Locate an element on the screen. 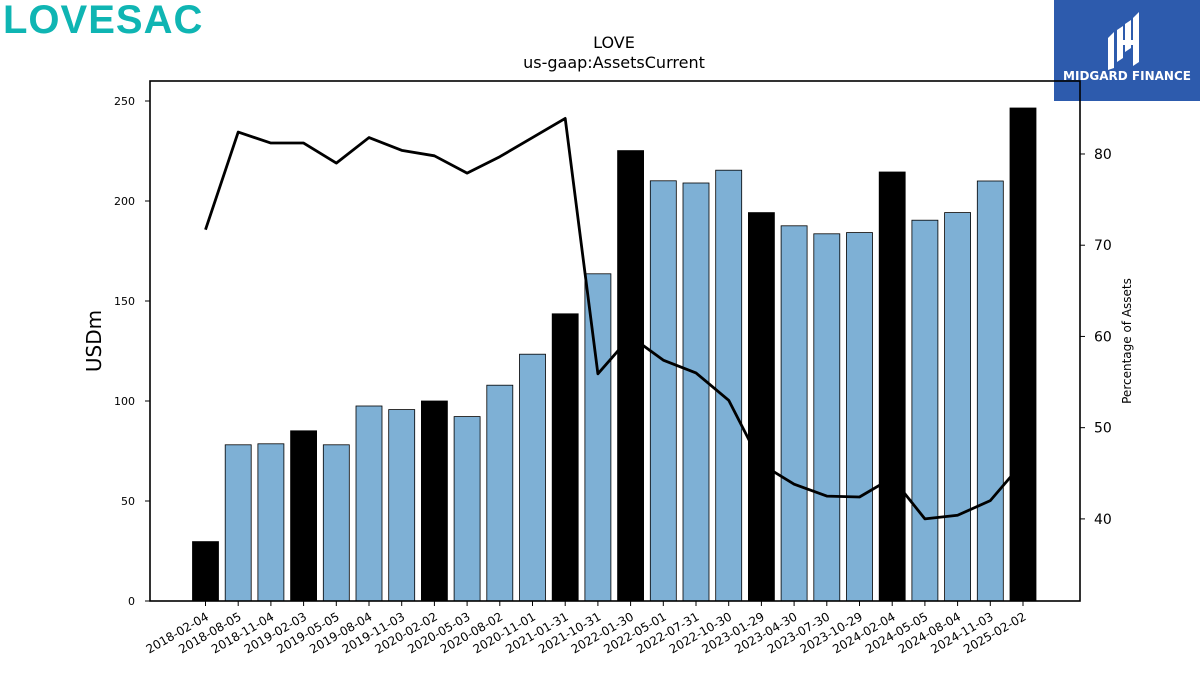 This screenshot has height=675, width=1200. brand-logo: LOVESAC is located at coordinates (103, 21).